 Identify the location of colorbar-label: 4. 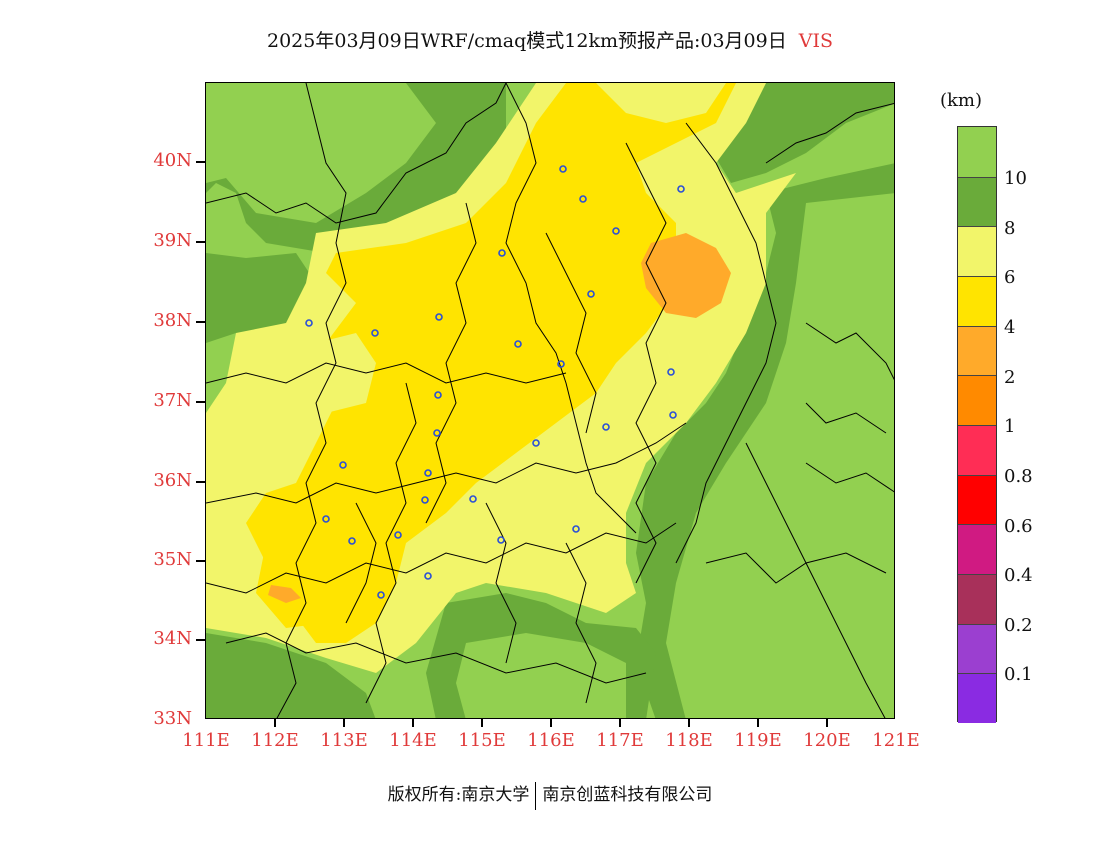
(1010, 327).